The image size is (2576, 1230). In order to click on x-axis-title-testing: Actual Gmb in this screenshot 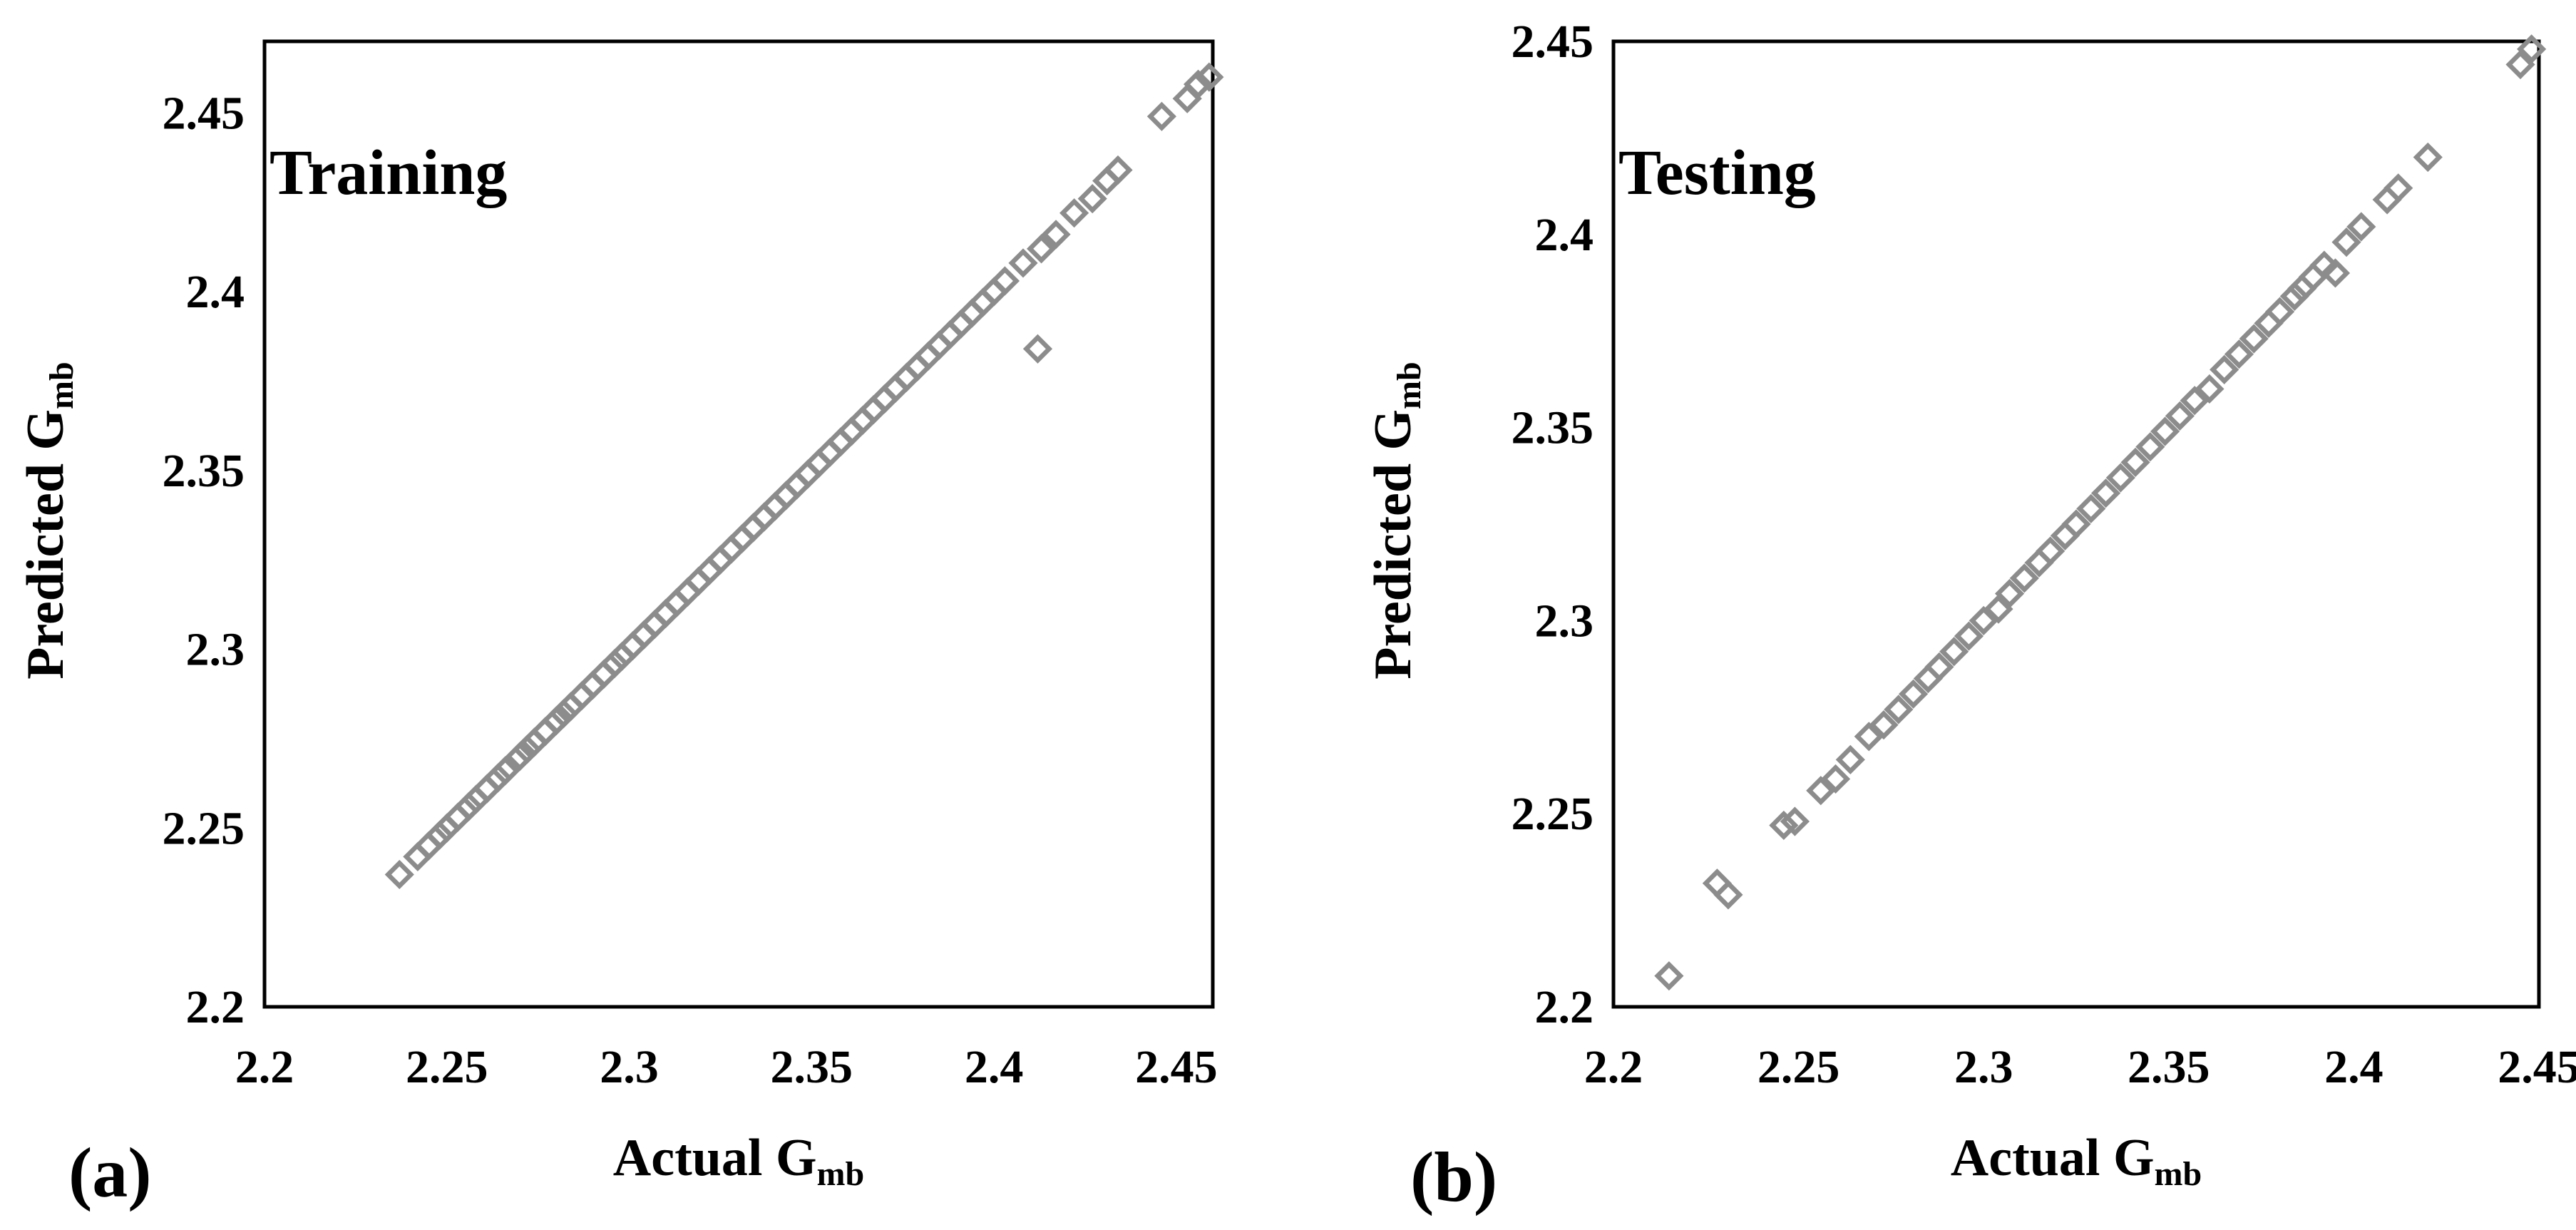, I will do `click(2076, 1161)`.